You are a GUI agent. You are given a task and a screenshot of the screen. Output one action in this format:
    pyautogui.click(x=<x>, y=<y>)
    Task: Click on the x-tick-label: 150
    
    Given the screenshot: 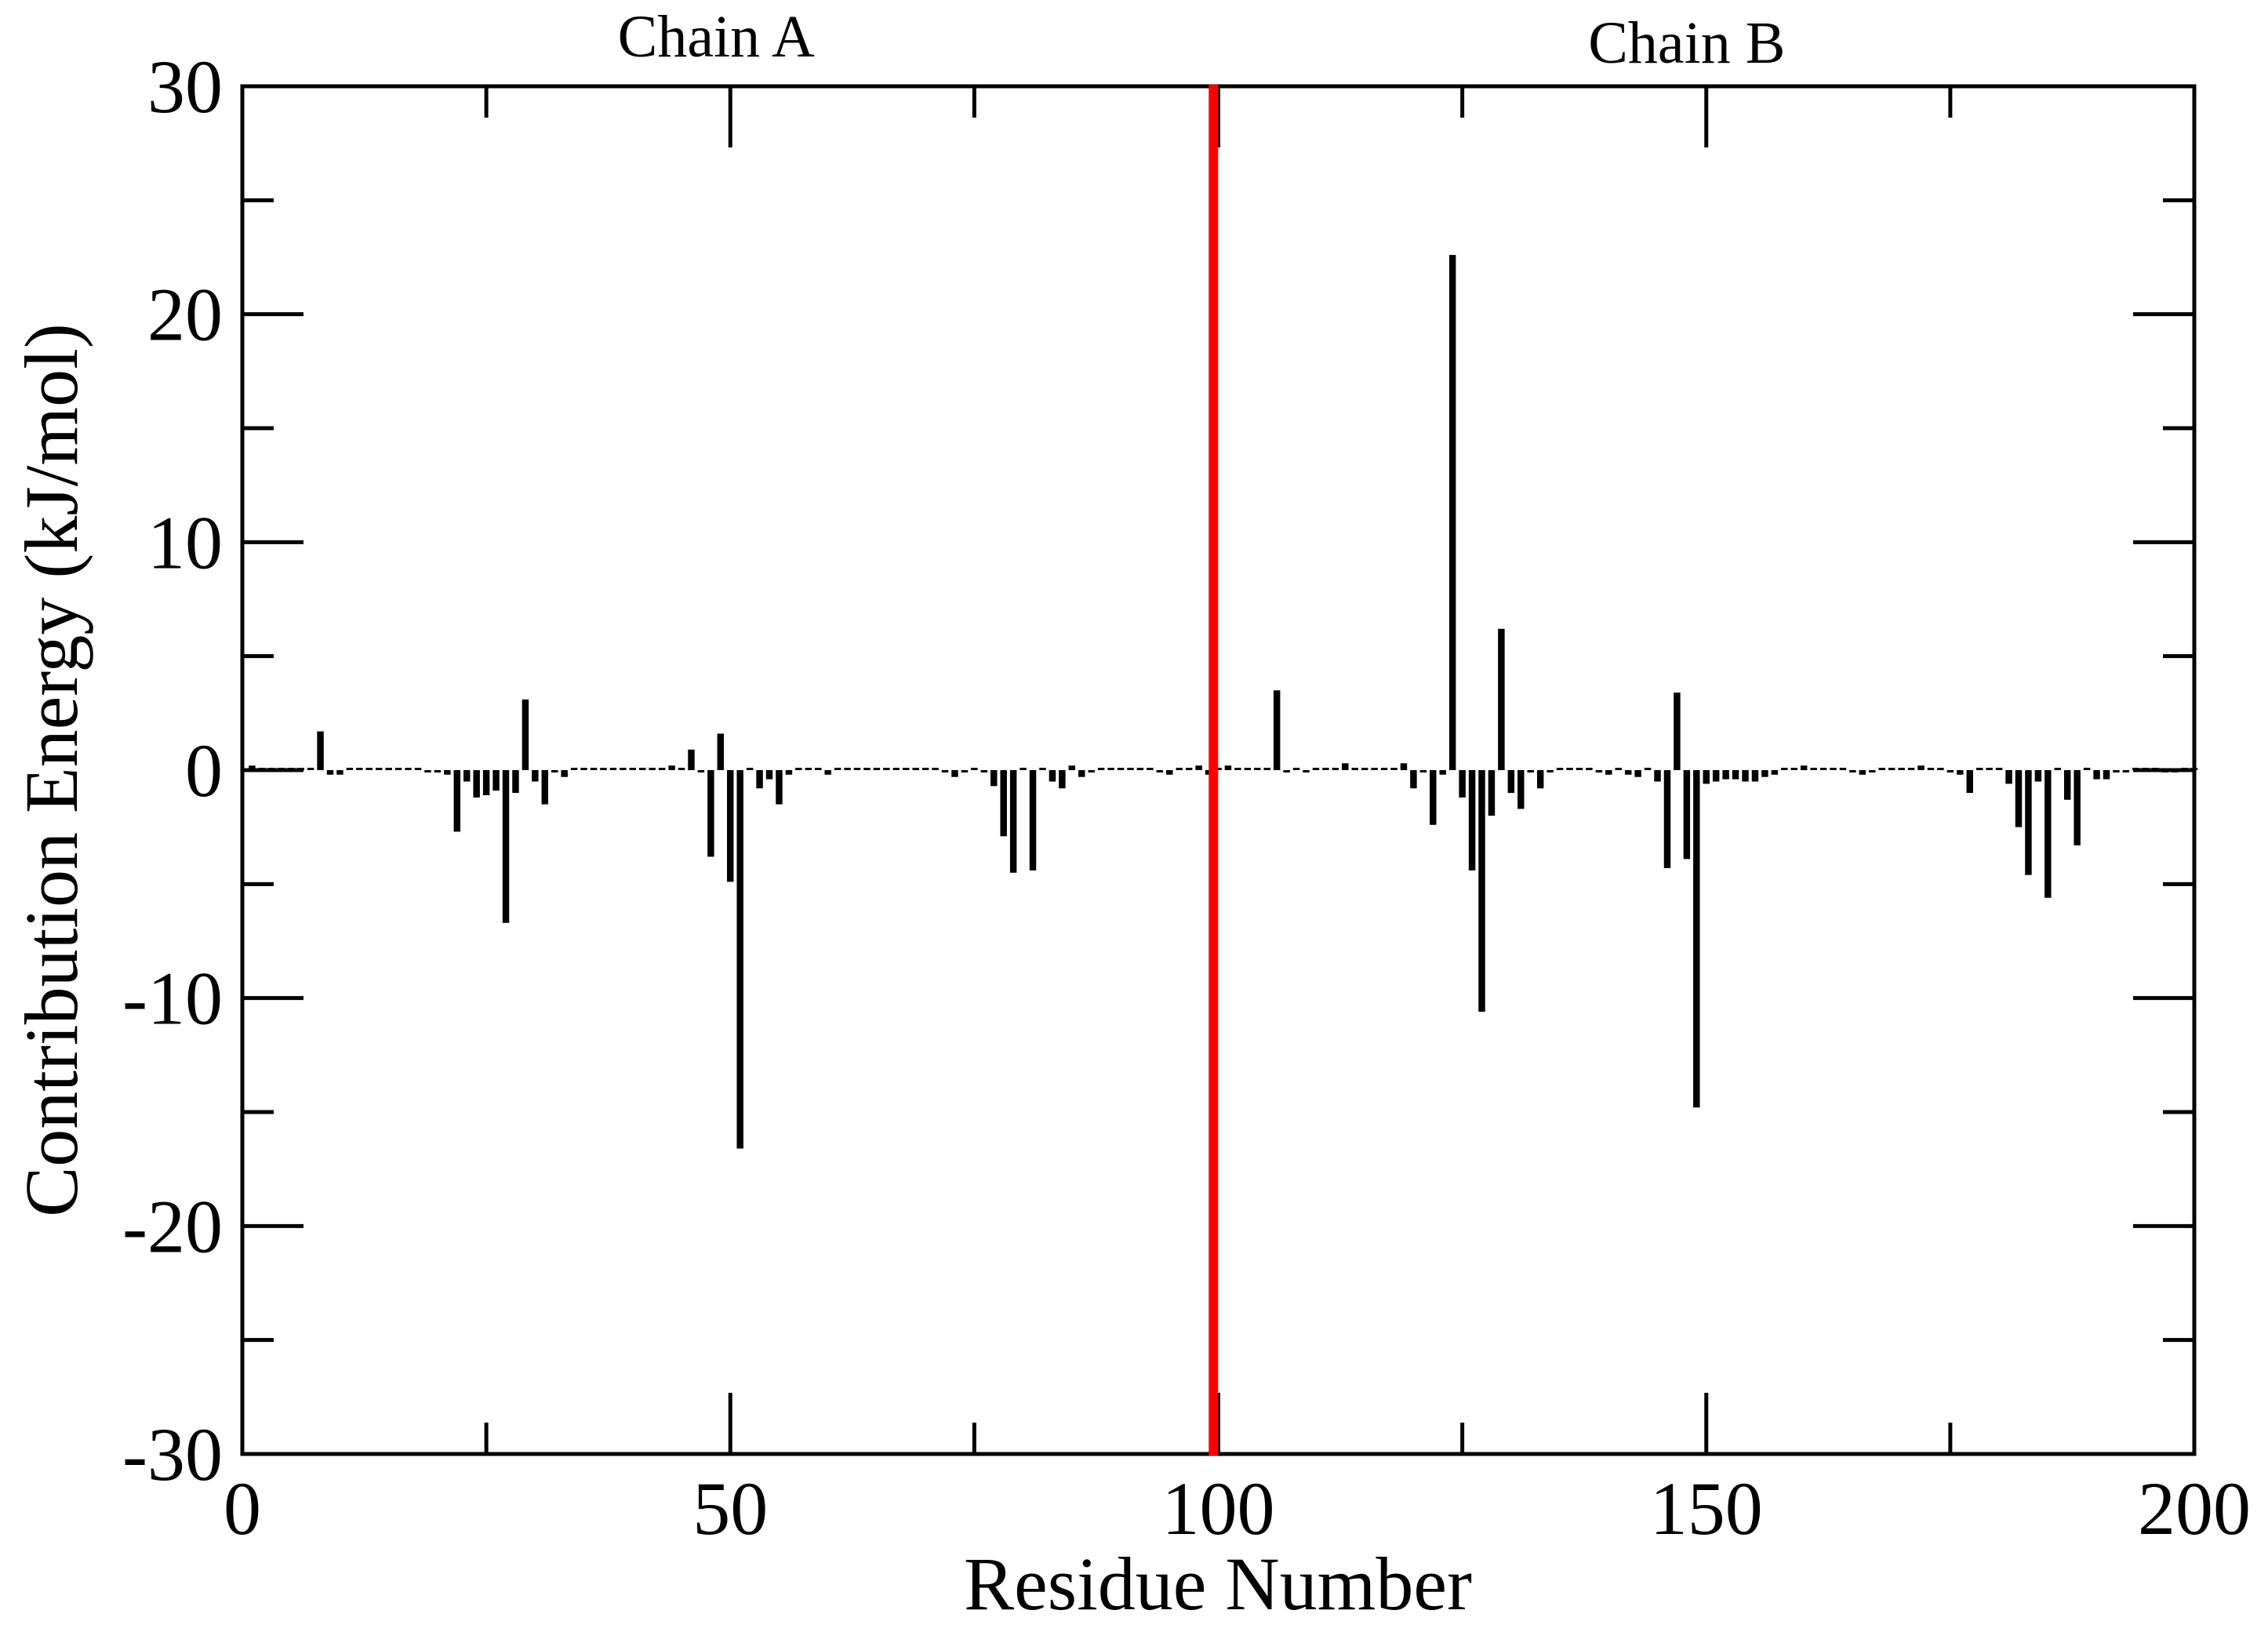 What is the action you would take?
    pyautogui.click(x=1706, y=1508)
    